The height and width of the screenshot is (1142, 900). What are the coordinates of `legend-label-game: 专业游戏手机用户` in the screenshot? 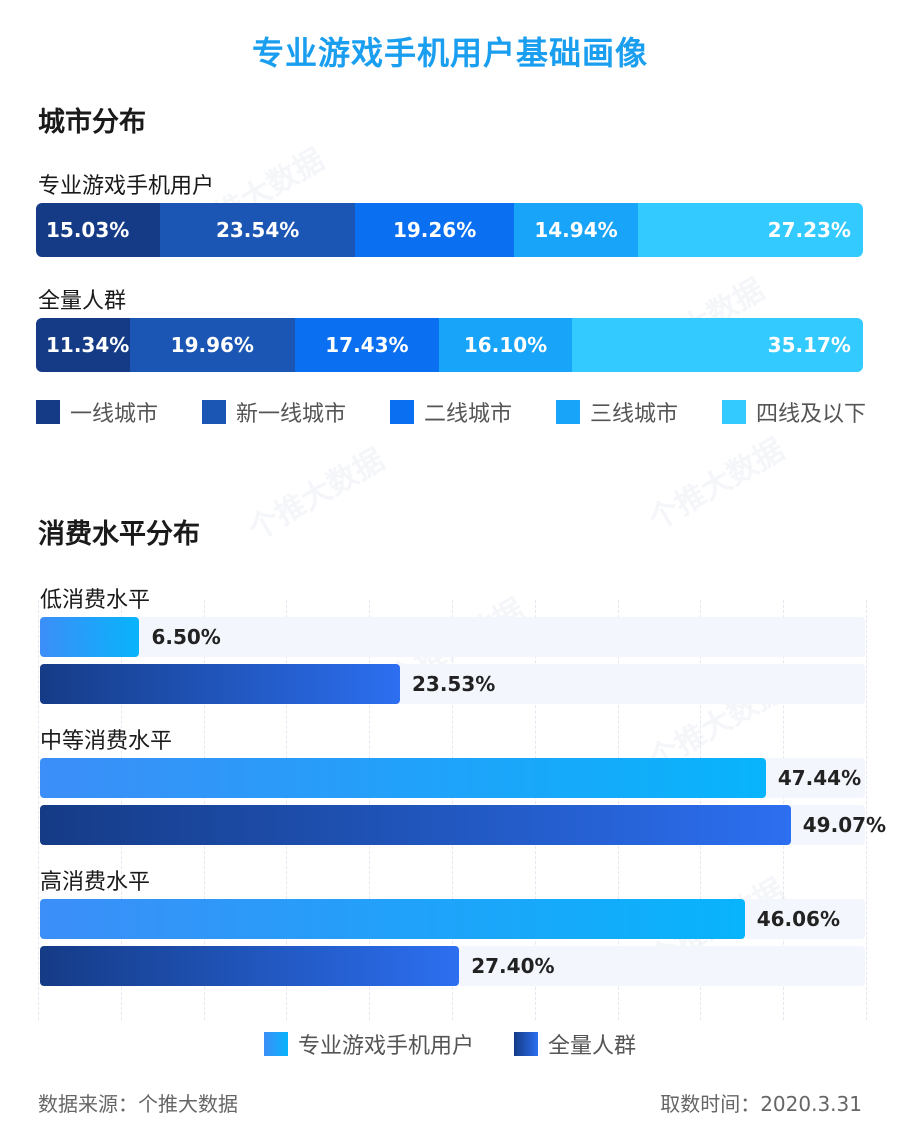 It's located at (385, 1046).